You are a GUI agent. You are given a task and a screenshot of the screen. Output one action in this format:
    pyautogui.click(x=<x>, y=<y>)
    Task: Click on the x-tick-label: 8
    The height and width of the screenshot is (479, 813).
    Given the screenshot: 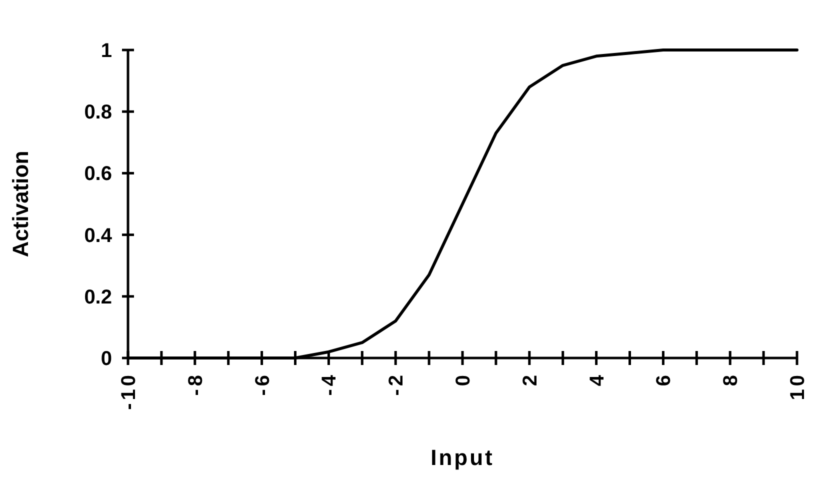 What is the action you would take?
    pyautogui.click(x=731, y=379)
    